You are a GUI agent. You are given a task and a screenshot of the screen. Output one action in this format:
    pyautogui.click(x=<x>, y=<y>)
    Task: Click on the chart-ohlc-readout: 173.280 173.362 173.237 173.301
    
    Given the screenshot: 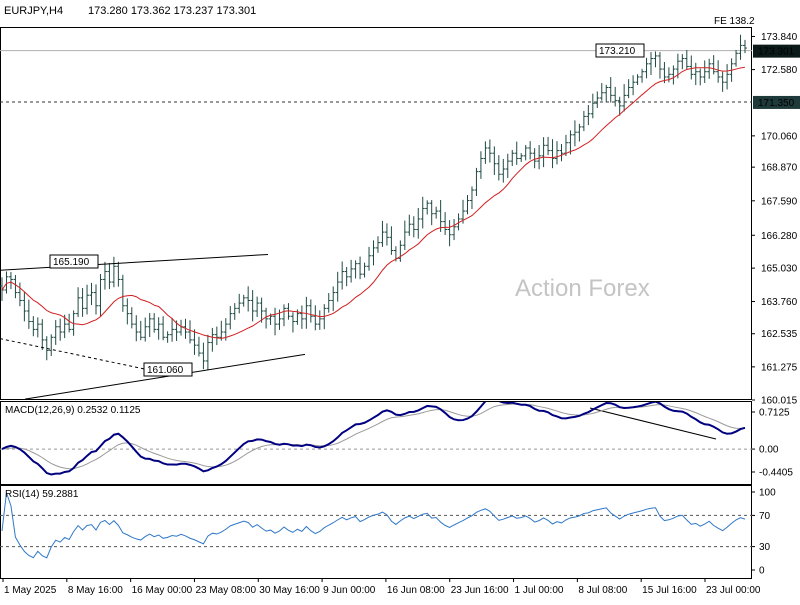 What is the action you would take?
    pyautogui.click(x=172, y=11)
    